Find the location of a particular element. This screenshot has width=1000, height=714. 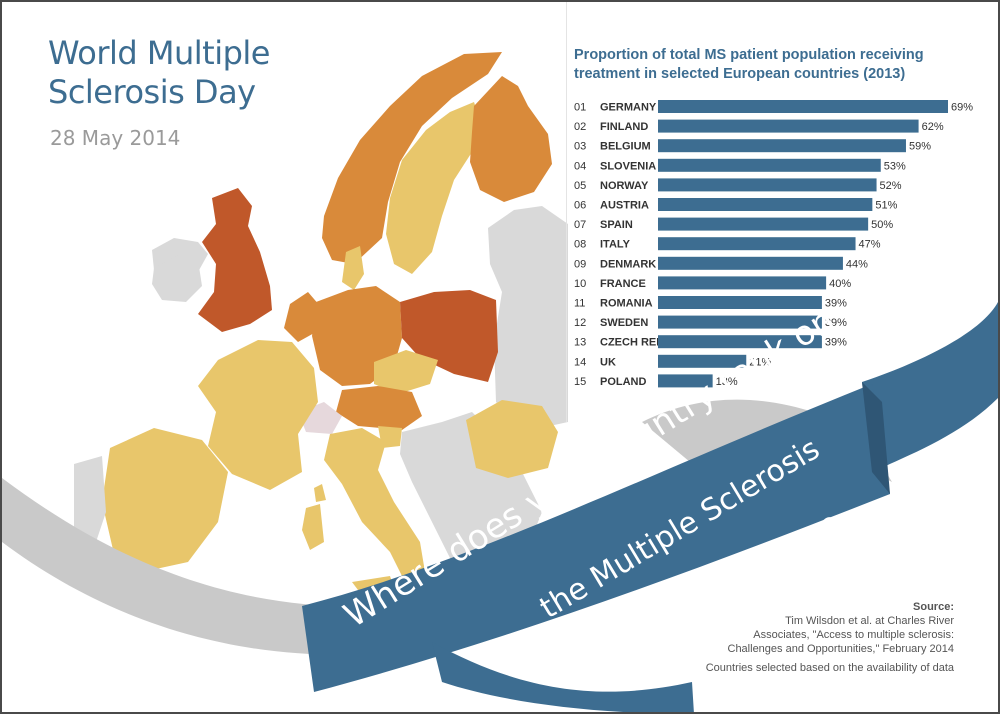

map-portugal is located at coordinates (90, 502).